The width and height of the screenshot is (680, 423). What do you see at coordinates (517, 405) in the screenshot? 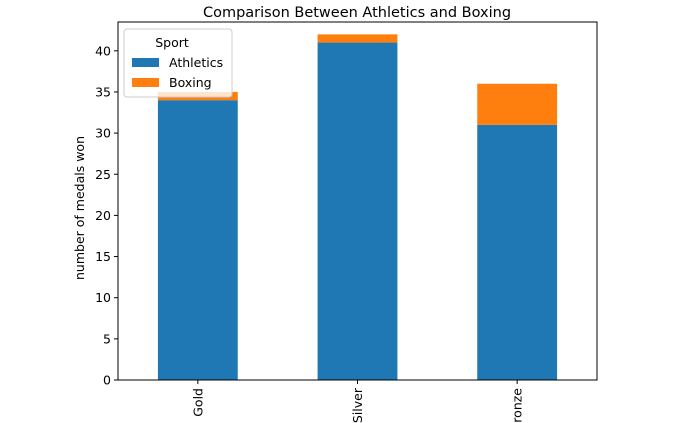
I see `x-tick-label-bronze: Bronze` at bounding box center [517, 405].